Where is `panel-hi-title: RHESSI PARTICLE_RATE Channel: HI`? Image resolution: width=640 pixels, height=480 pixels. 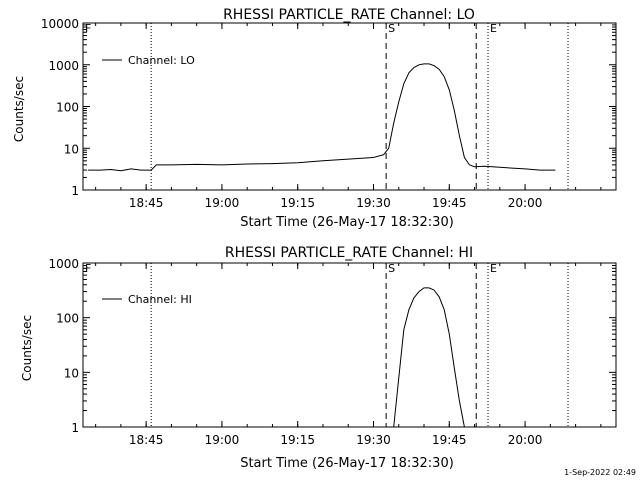 panel-hi-title: RHESSI PARTICLE_RATE Channel: HI is located at coordinates (349, 253).